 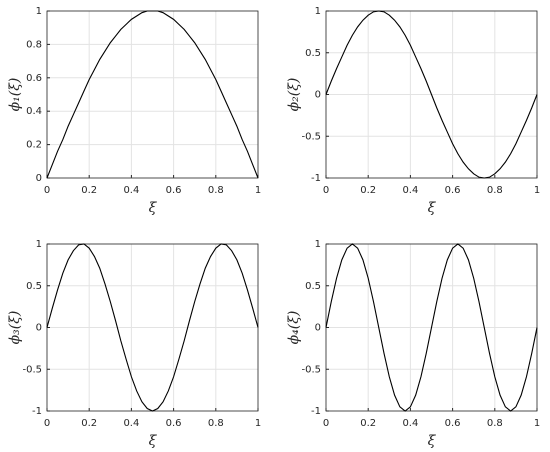 I want to click on y-tick-label: 0.6, so click(x=34, y=78).